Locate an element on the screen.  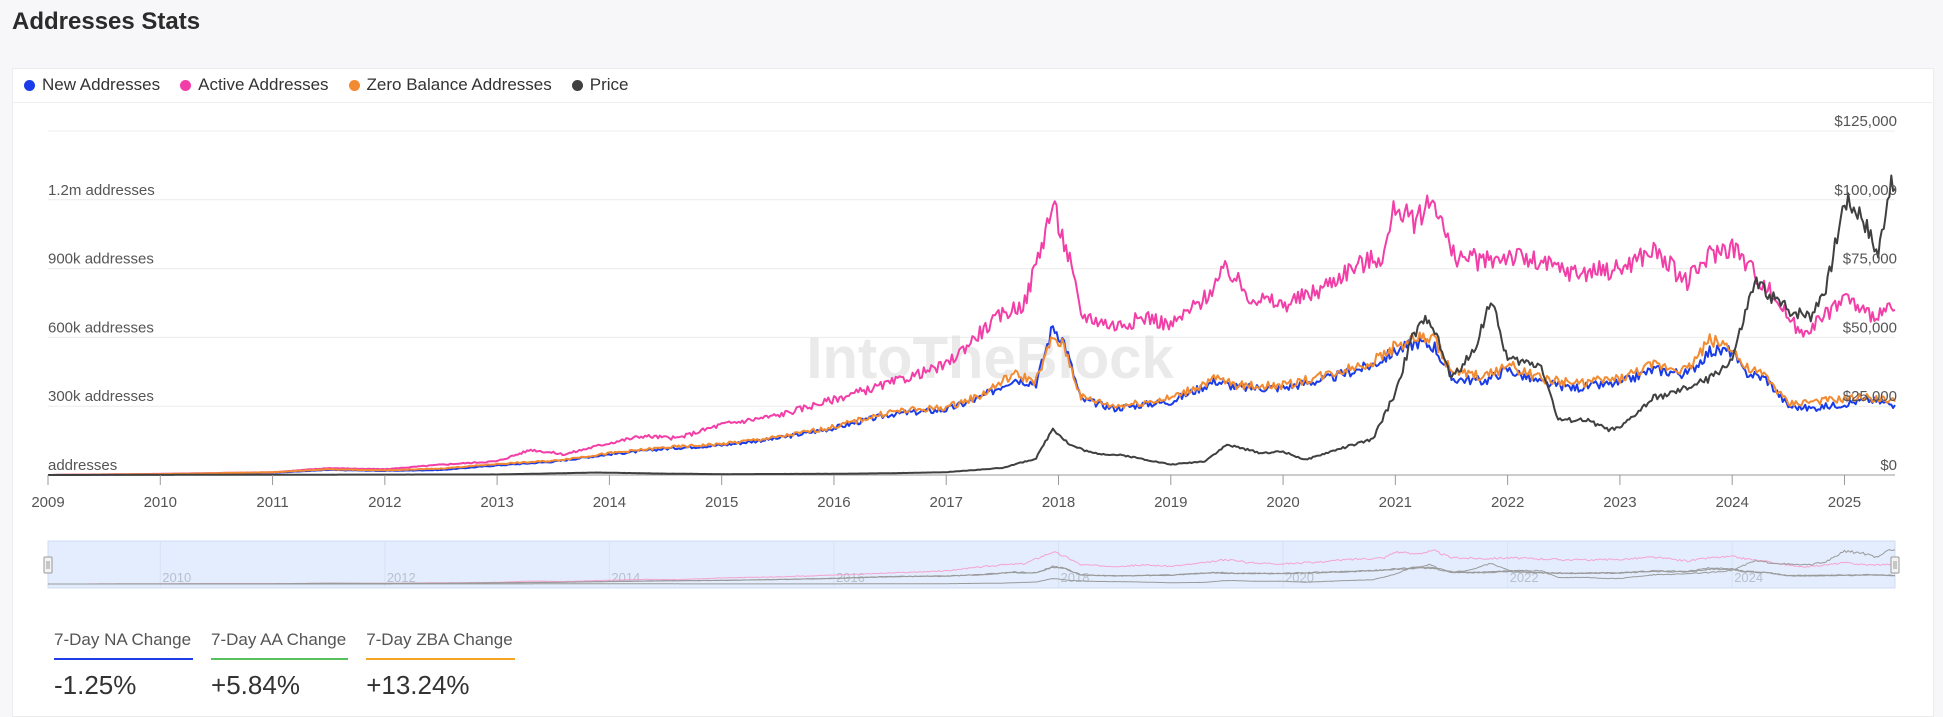
navigator-right-handle is located at coordinates (1895, 565).